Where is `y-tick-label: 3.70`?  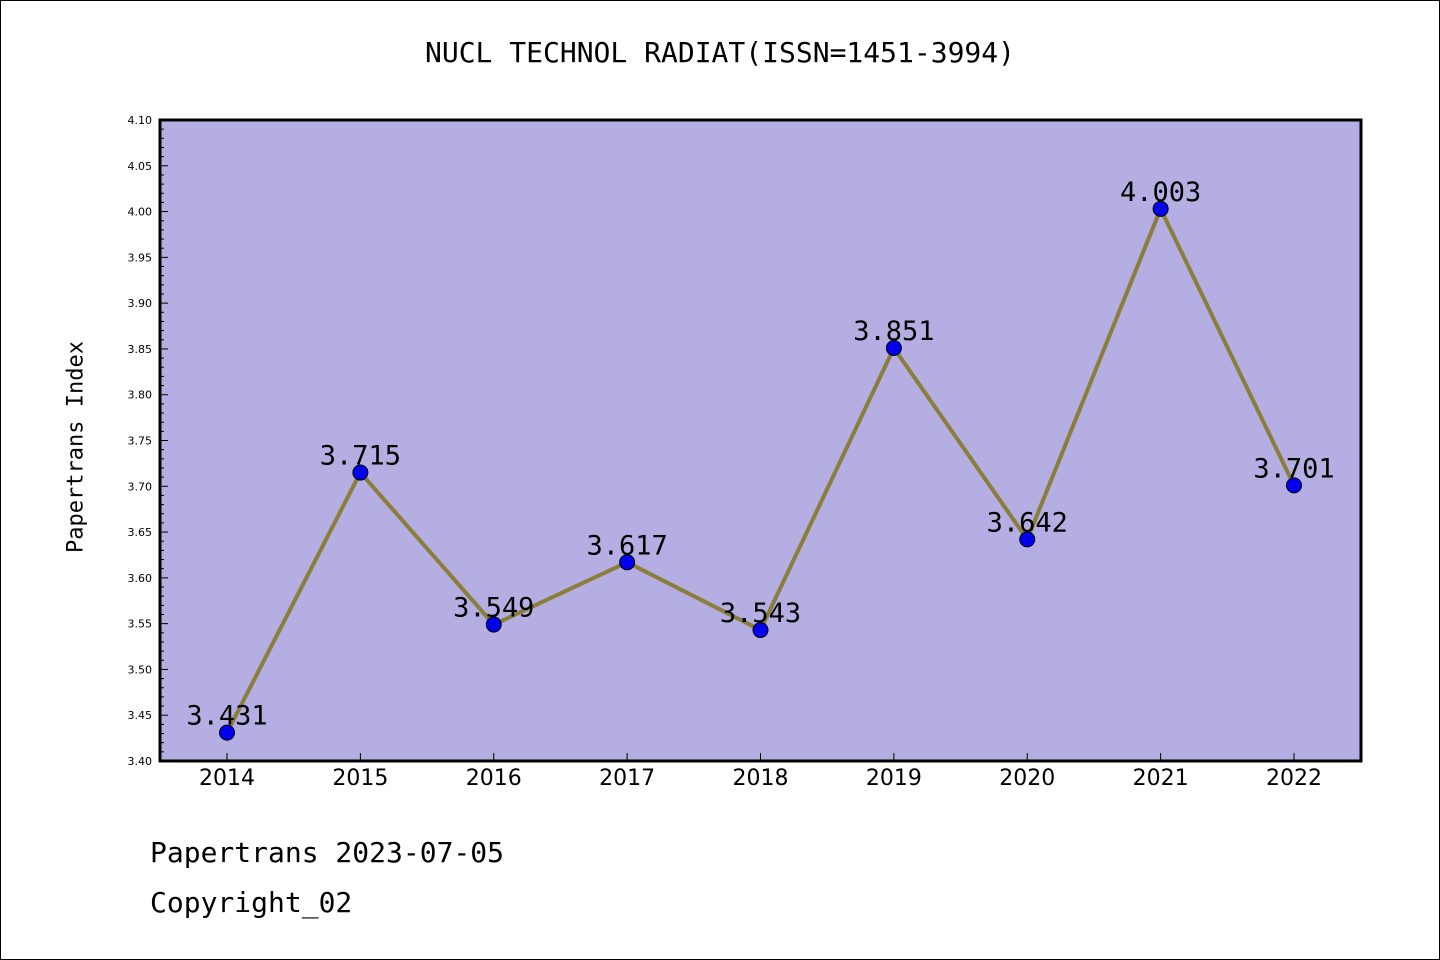 y-tick-label: 3.70 is located at coordinates (140, 486).